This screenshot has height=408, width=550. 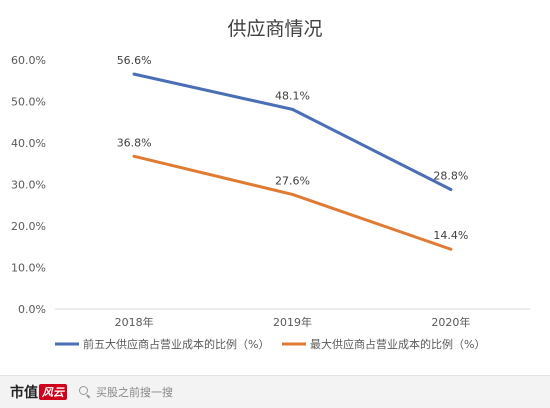 I want to click on y-tick-label: 40.0%, so click(x=28, y=143).